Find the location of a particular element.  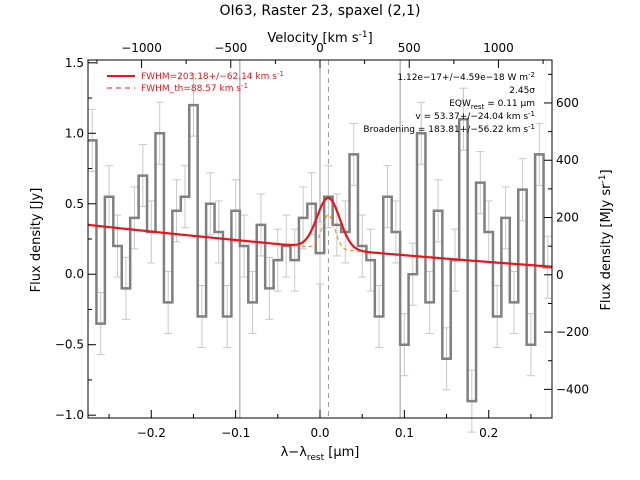

y-axis-title: Flux density [Jy] is located at coordinates (36, 240).